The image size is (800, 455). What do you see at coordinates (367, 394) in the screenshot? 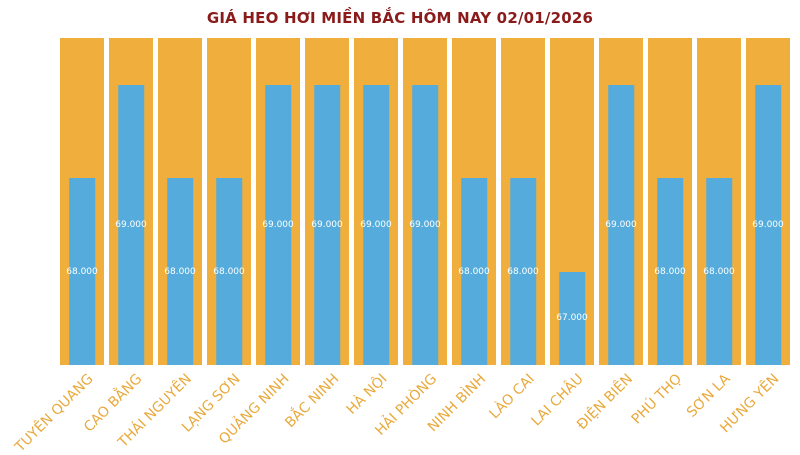
I see `category-label-text: HÀ NỘI` at bounding box center [367, 394].